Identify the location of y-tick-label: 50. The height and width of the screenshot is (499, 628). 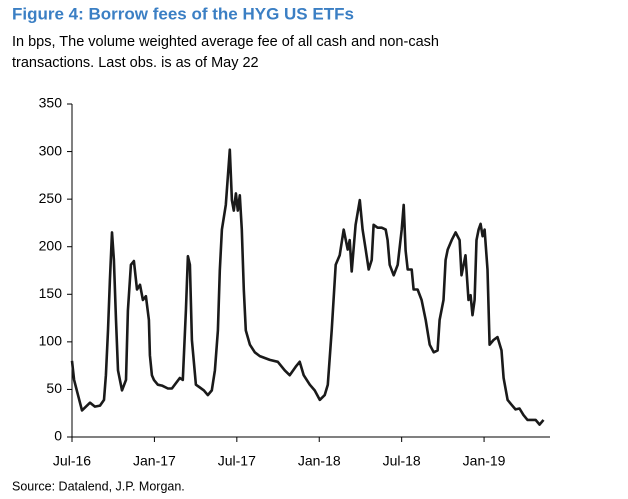
(54, 388).